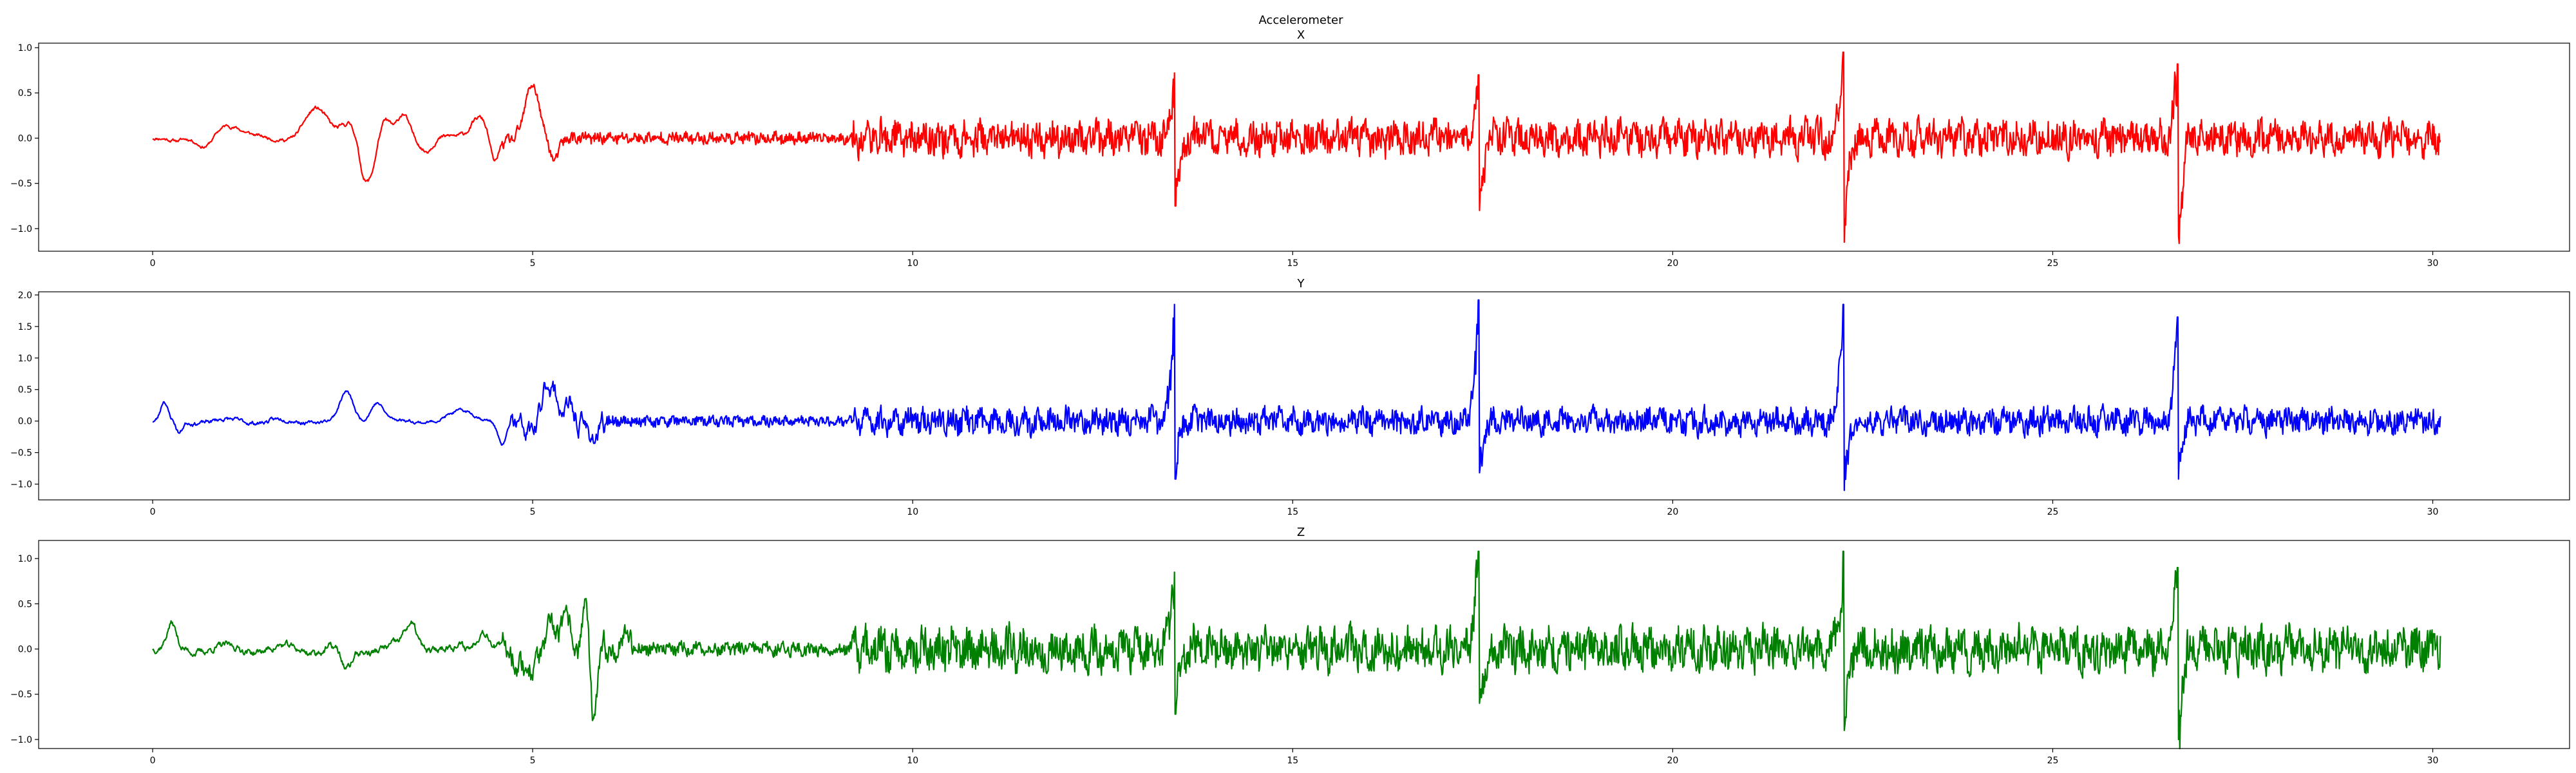 This screenshot has width=2576, height=773. Describe the element at coordinates (1301, 35) in the screenshot. I see `subplot-x-title: X` at that location.